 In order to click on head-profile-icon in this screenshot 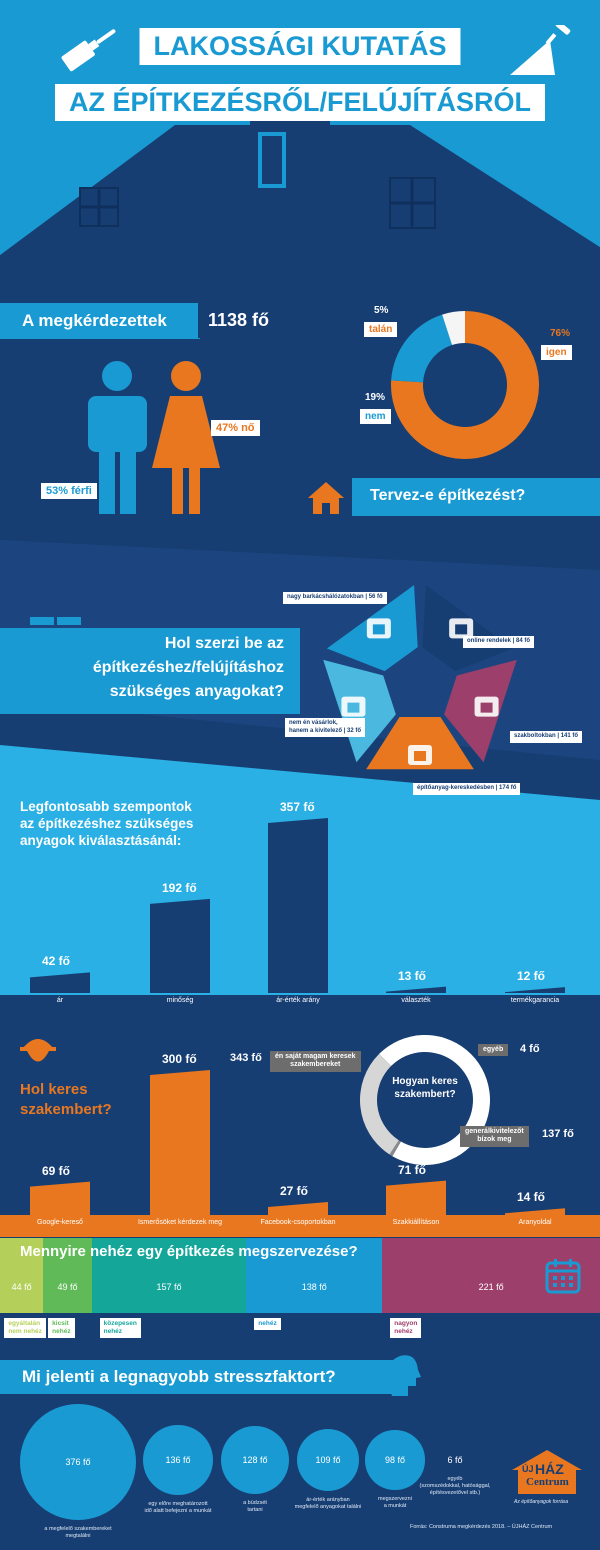, I will do `click(404, 1375)`.